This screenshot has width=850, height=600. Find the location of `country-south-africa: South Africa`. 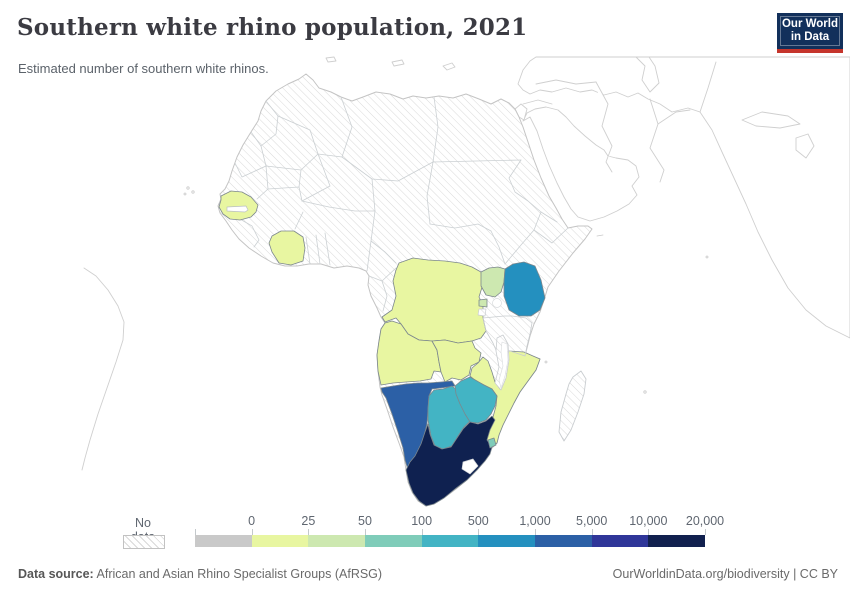

country-south-africa: South Africa is located at coordinates (450, 461).